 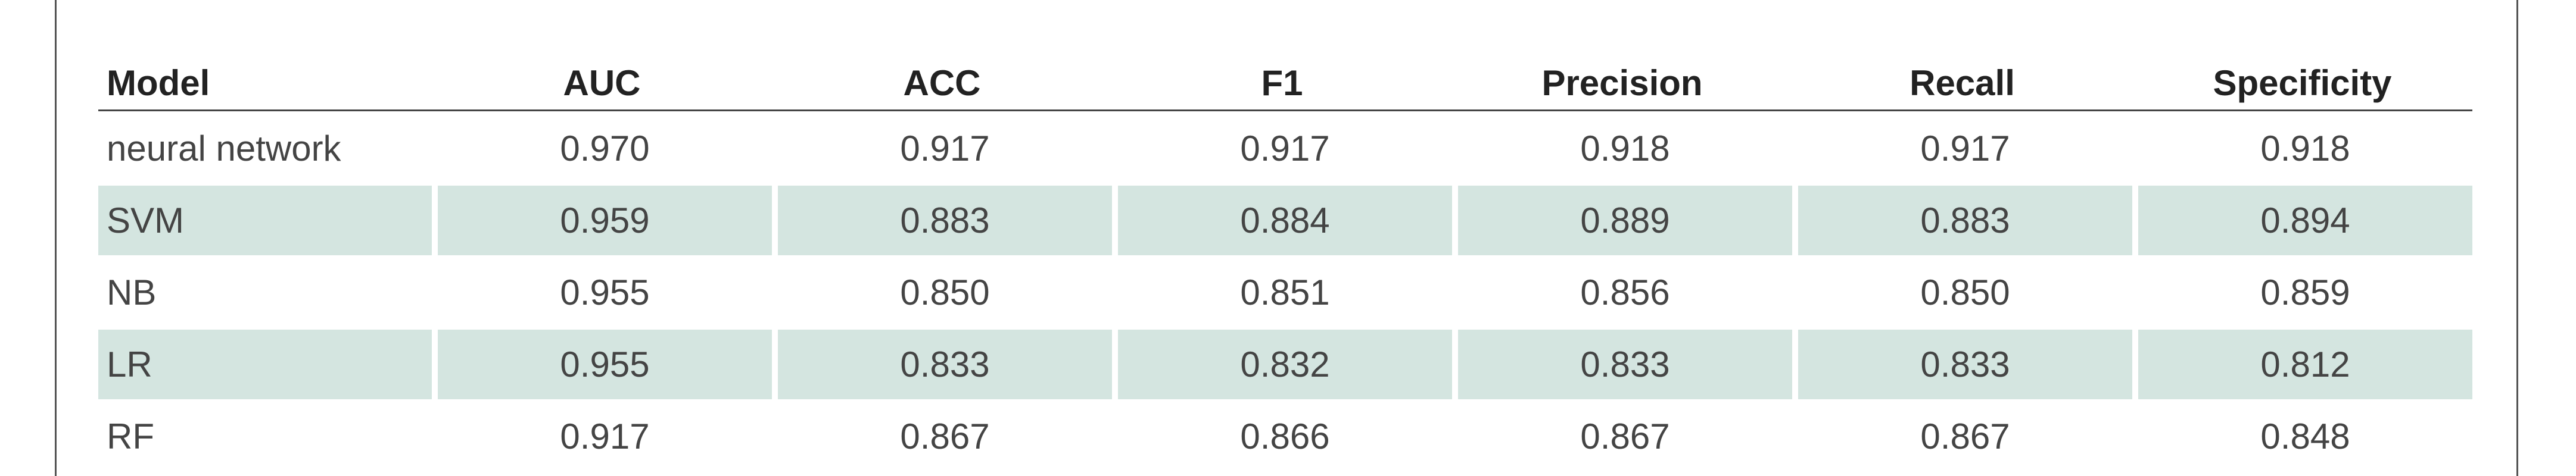 What do you see at coordinates (942, 363) in the screenshot?
I see `cell-acc: 0.833` at bounding box center [942, 363].